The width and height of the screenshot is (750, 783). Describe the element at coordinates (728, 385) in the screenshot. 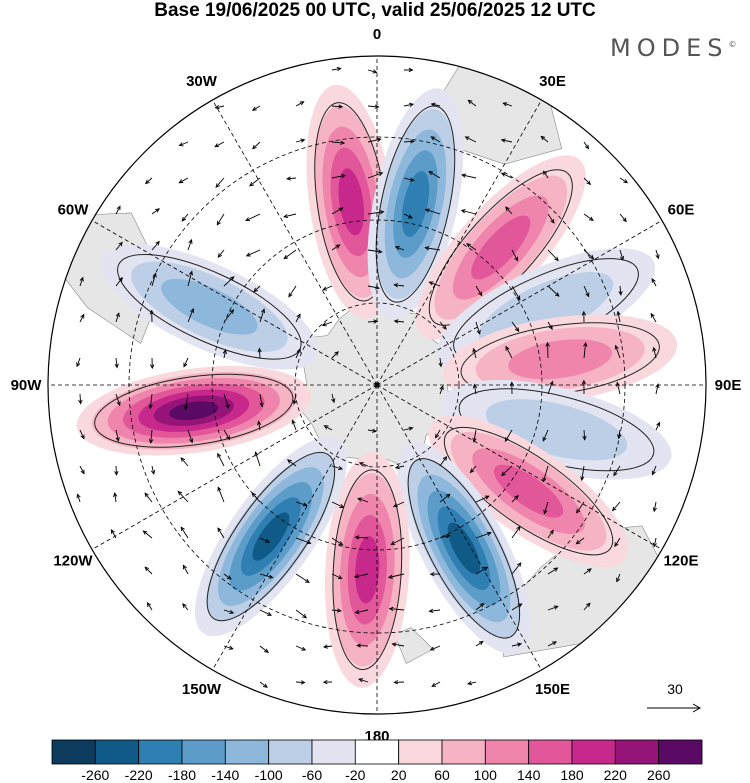

I see `longitude-label: 90E` at that location.